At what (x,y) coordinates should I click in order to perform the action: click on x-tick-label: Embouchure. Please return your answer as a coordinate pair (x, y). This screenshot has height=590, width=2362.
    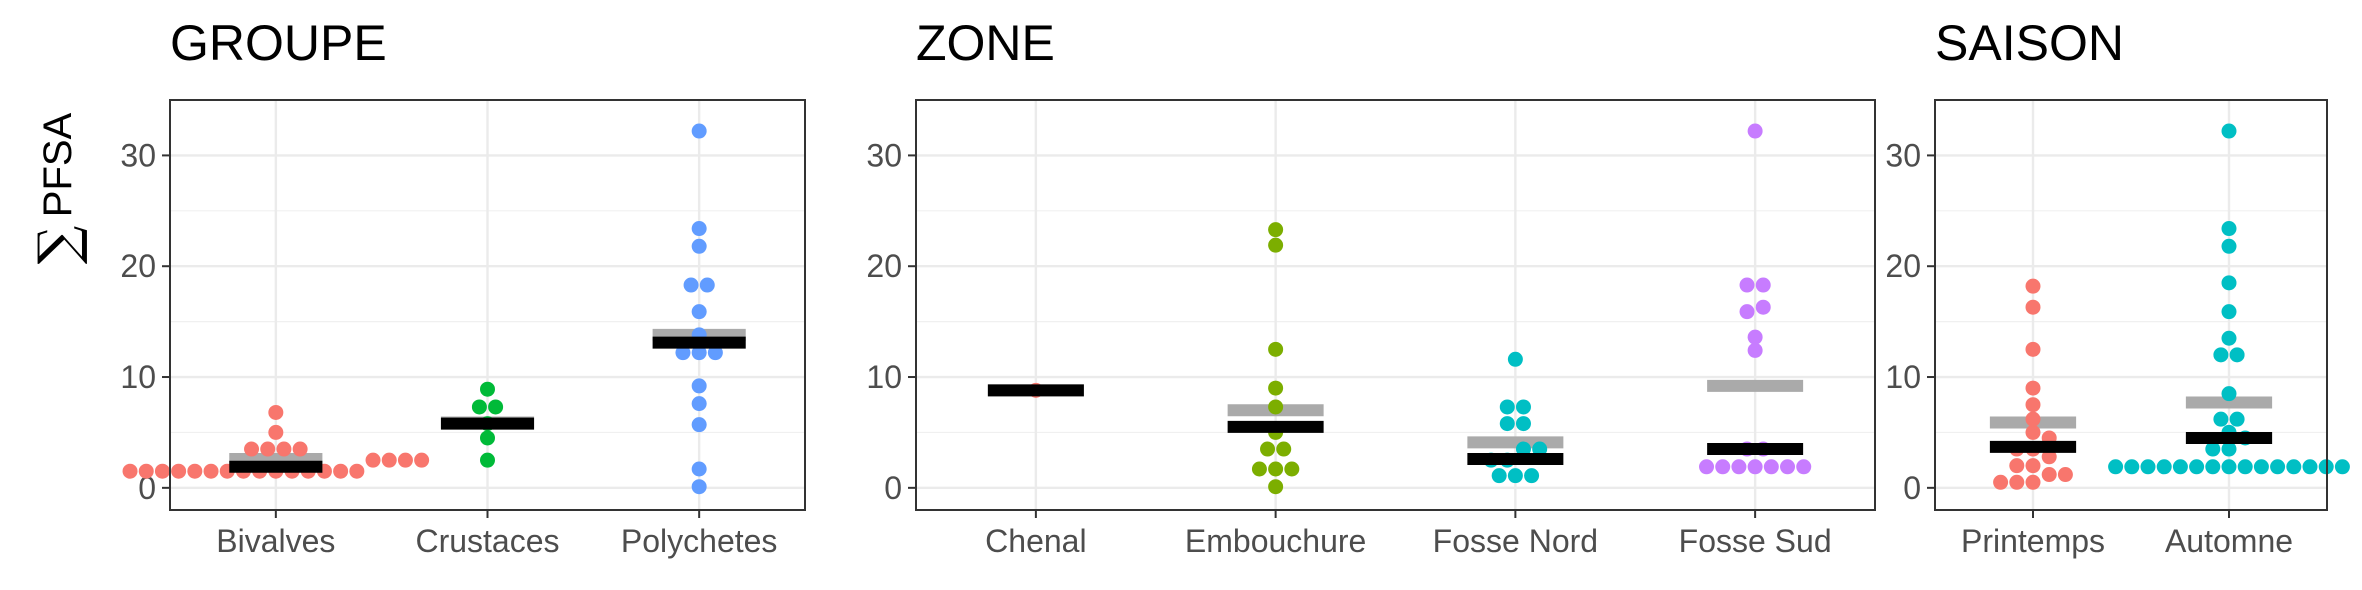
    Looking at the image, I should click on (1275, 541).